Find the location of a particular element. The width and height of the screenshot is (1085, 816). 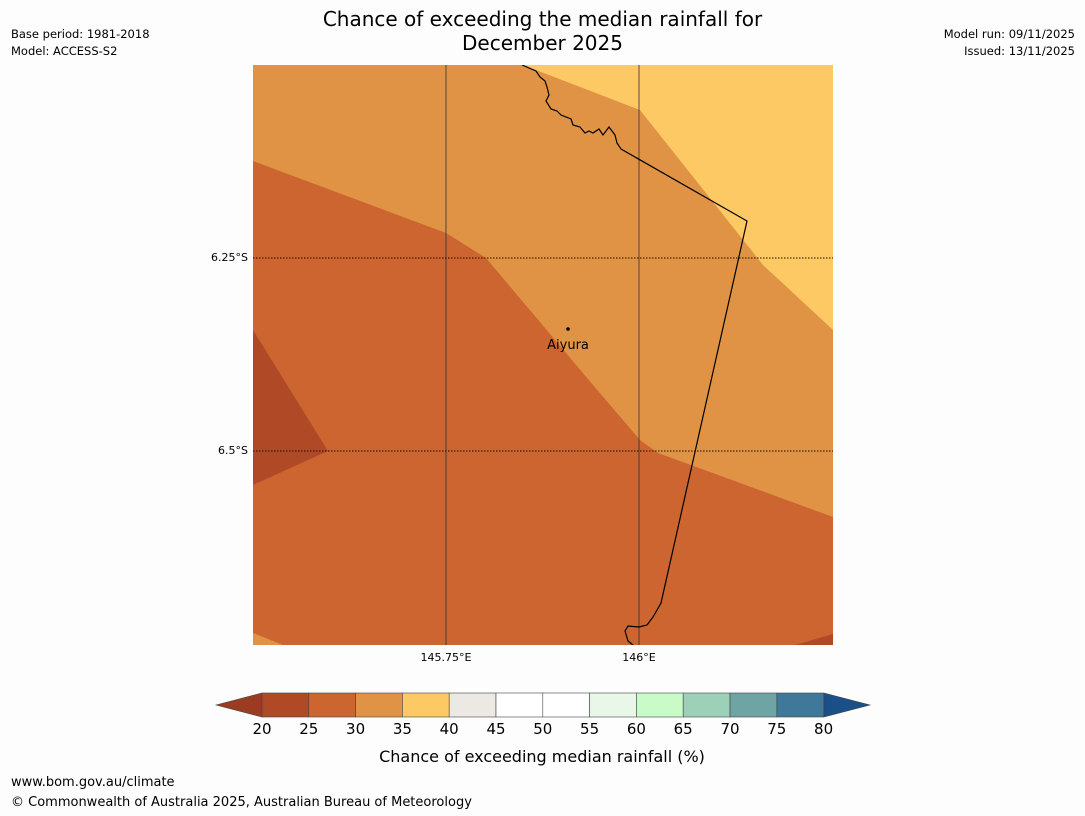

lat-label-6-5: 6.5°S is located at coordinates (233, 450).